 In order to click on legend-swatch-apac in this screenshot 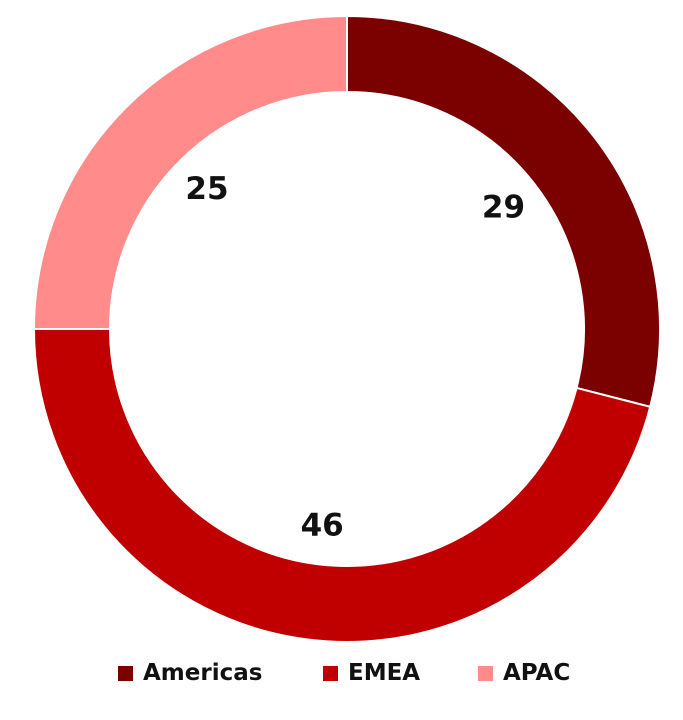, I will do `click(485, 673)`.